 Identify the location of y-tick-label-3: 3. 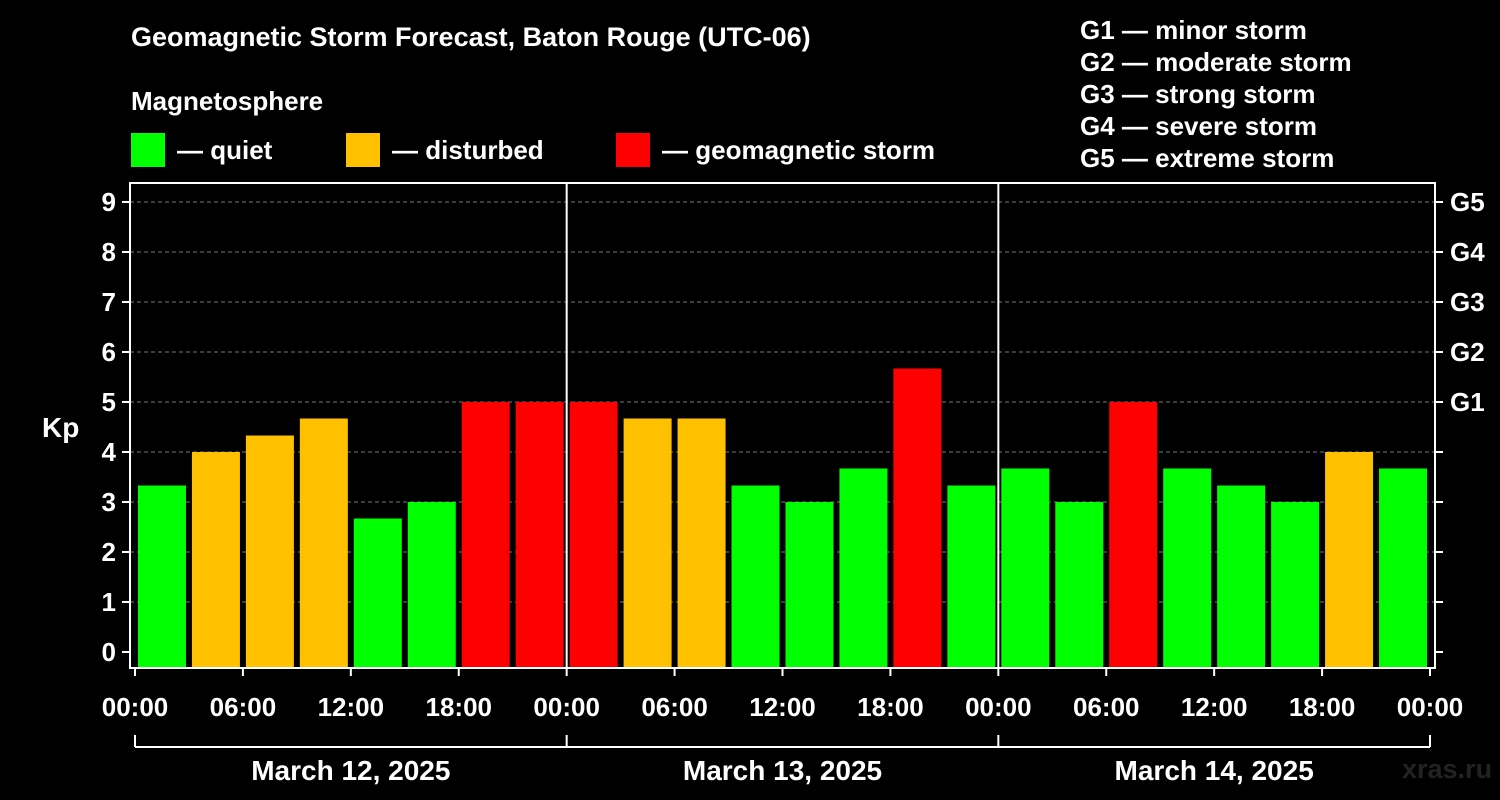
(109, 502).